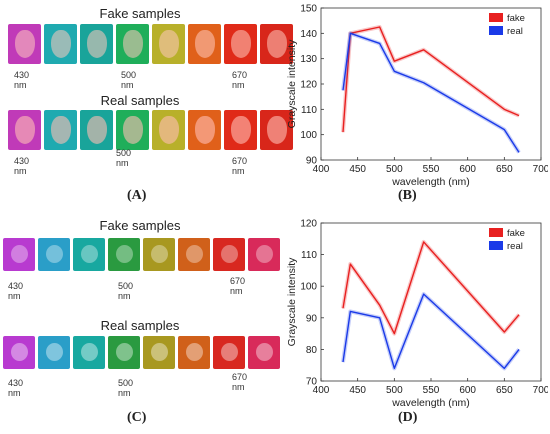  Describe the element at coordinates (430, 403) in the screenshot. I see `x-axis-label: wavelength (nm)` at that location.